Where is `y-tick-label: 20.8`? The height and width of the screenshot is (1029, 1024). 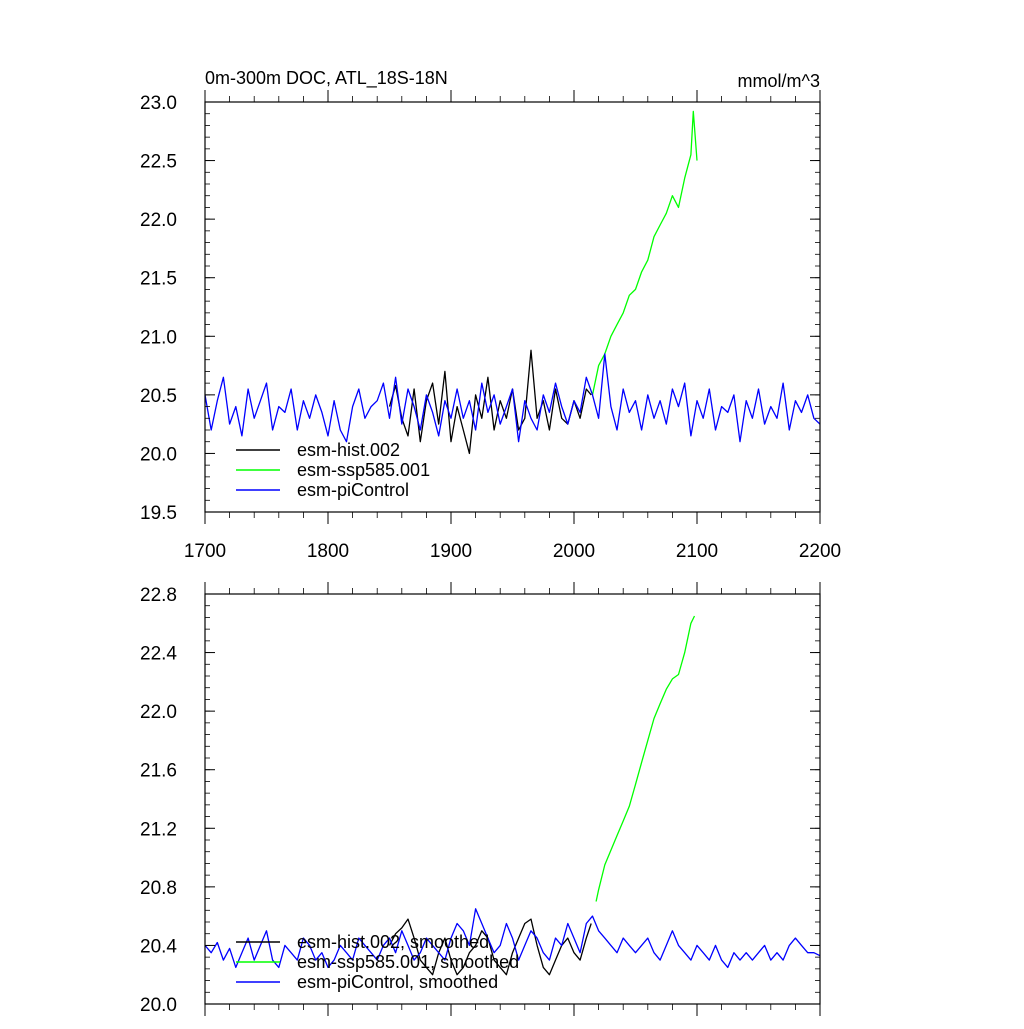 y-tick-label: 20.8 is located at coordinates (158, 888).